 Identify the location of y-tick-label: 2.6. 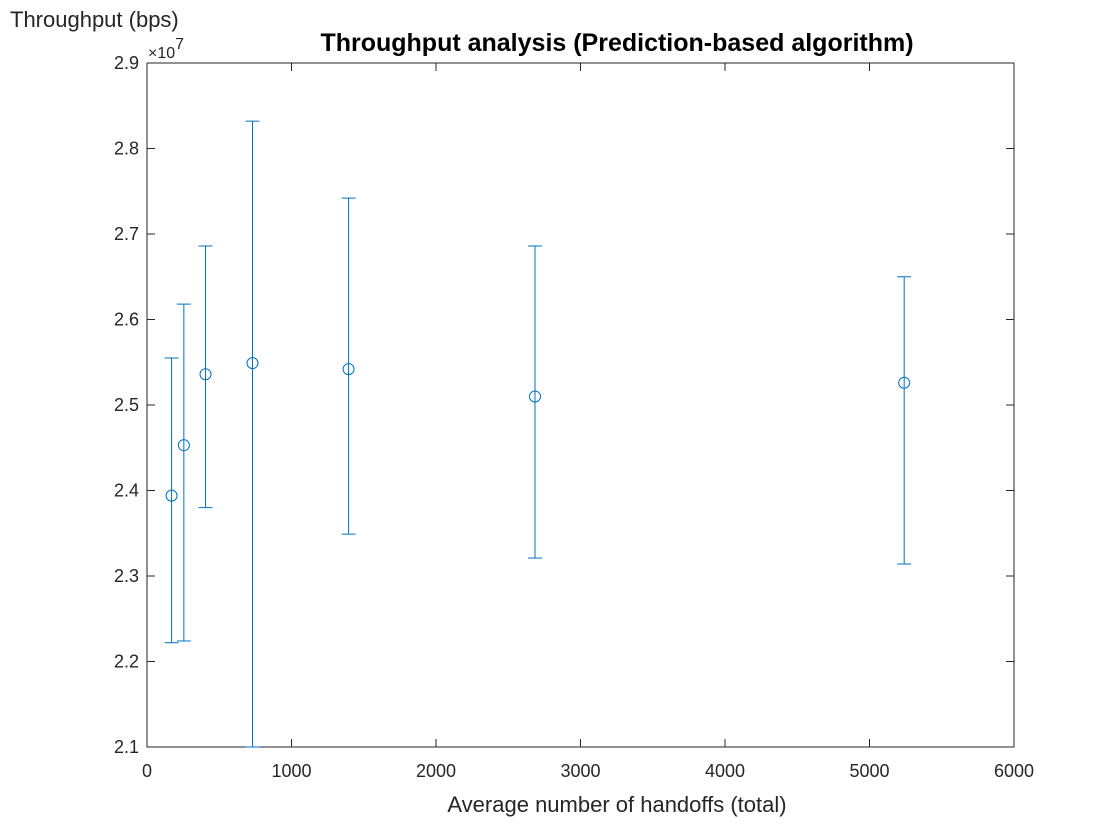
(126, 320).